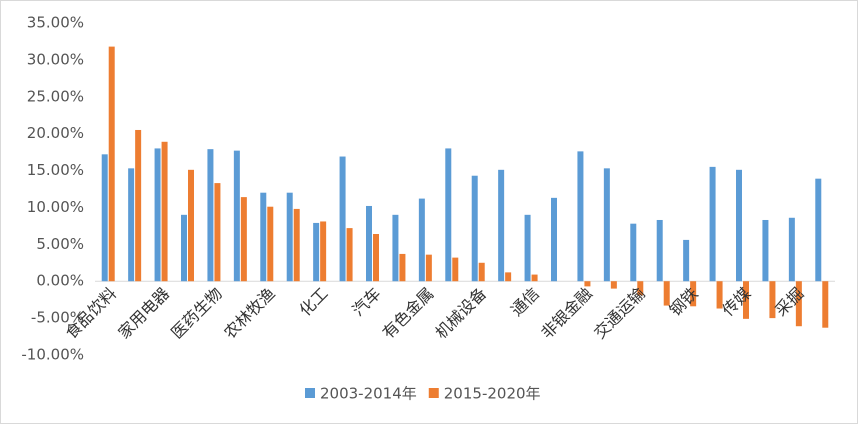 The image size is (858, 428). What do you see at coordinates (55, 23) in the screenshot?
I see `y-tick-label: 35.00%` at bounding box center [55, 23].